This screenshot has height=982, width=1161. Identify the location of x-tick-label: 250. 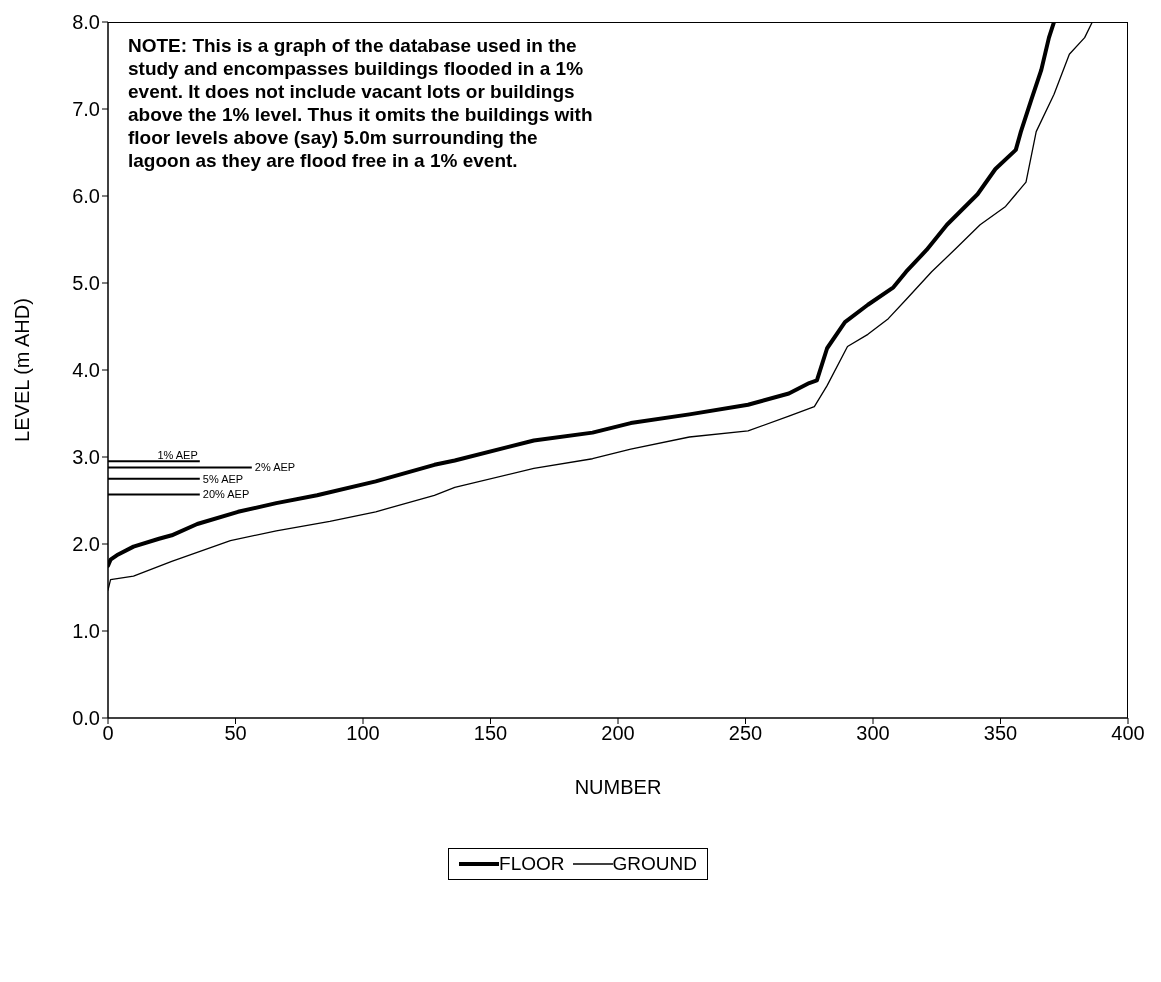
(745, 733).